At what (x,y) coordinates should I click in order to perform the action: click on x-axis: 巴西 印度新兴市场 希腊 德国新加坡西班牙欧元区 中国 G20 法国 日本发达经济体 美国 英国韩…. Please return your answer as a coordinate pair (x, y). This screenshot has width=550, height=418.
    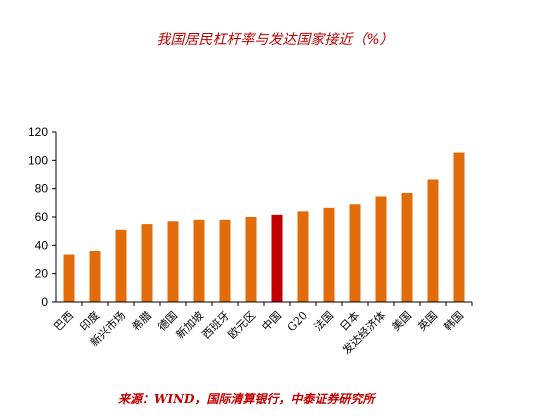
    Looking at the image, I should click on (262, 329).